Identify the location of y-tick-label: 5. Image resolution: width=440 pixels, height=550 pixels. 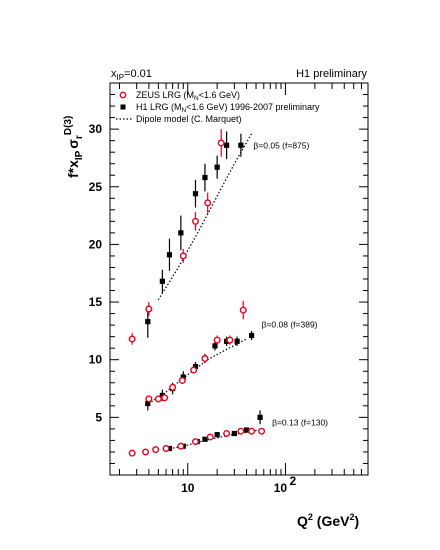
(98, 417).